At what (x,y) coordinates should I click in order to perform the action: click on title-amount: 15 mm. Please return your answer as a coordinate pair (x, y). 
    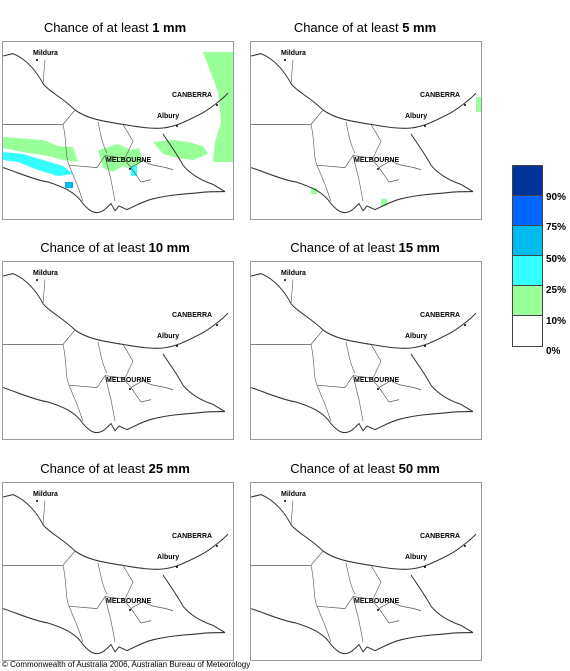
    Looking at the image, I should click on (419, 247).